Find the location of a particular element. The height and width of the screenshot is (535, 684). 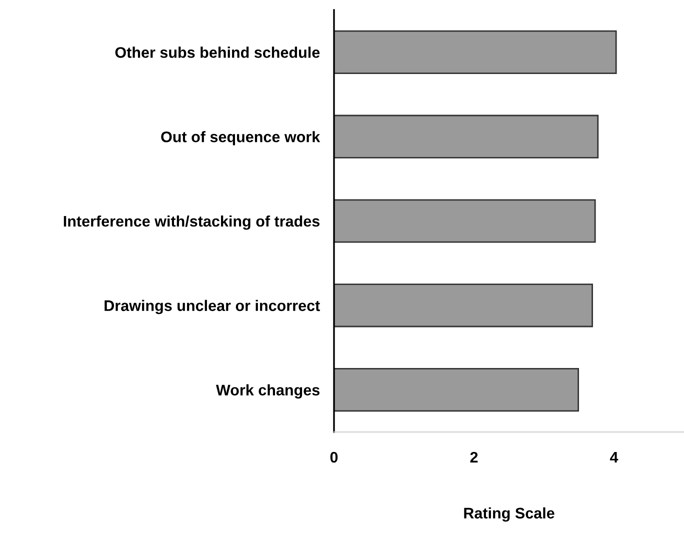

y-tick-label: Out of sequence work is located at coordinates (240, 138).